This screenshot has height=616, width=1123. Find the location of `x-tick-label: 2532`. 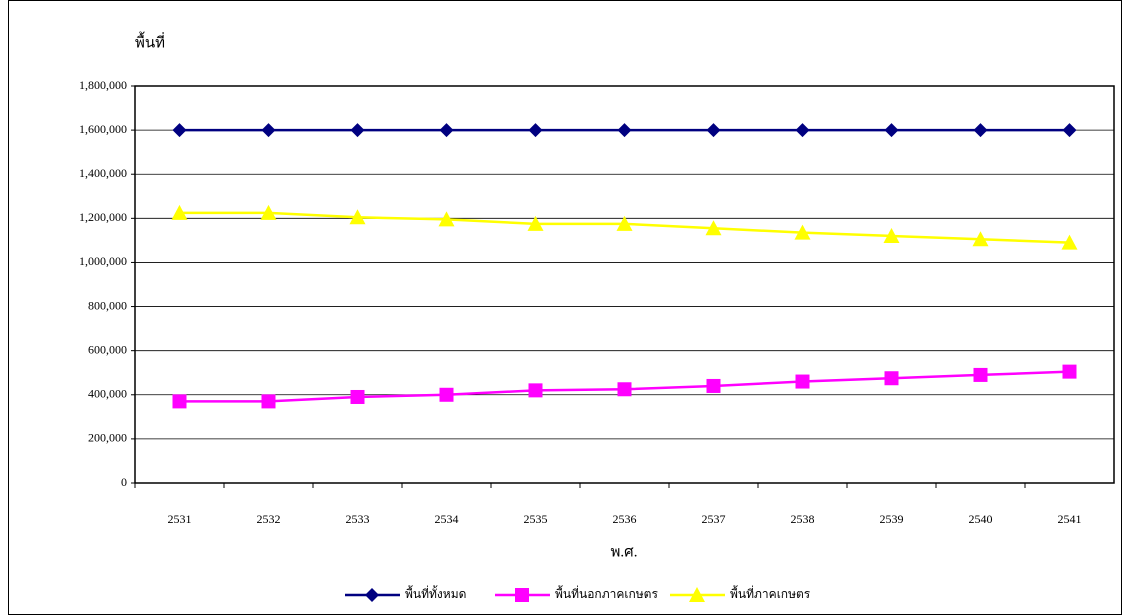

x-tick-label: 2532 is located at coordinates (269, 519).